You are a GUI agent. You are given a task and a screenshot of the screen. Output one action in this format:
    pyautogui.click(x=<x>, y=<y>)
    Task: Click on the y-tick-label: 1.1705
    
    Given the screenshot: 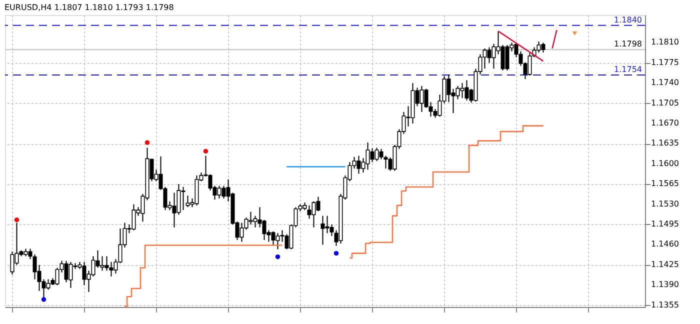 What is the action you would take?
    pyautogui.click(x=665, y=103)
    